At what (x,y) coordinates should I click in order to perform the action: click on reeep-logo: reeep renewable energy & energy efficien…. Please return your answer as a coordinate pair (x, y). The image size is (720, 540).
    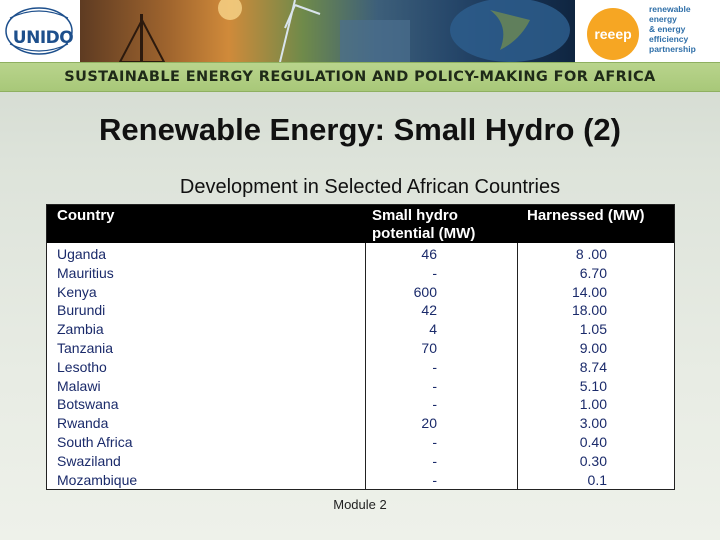
    Looking at the image, I should click on (652, 31).